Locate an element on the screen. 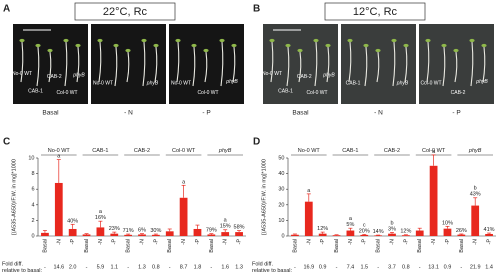 The height and width of the screenshot is (276, 500). fold-diff: 14.6 is located at coordinates (58, 267).